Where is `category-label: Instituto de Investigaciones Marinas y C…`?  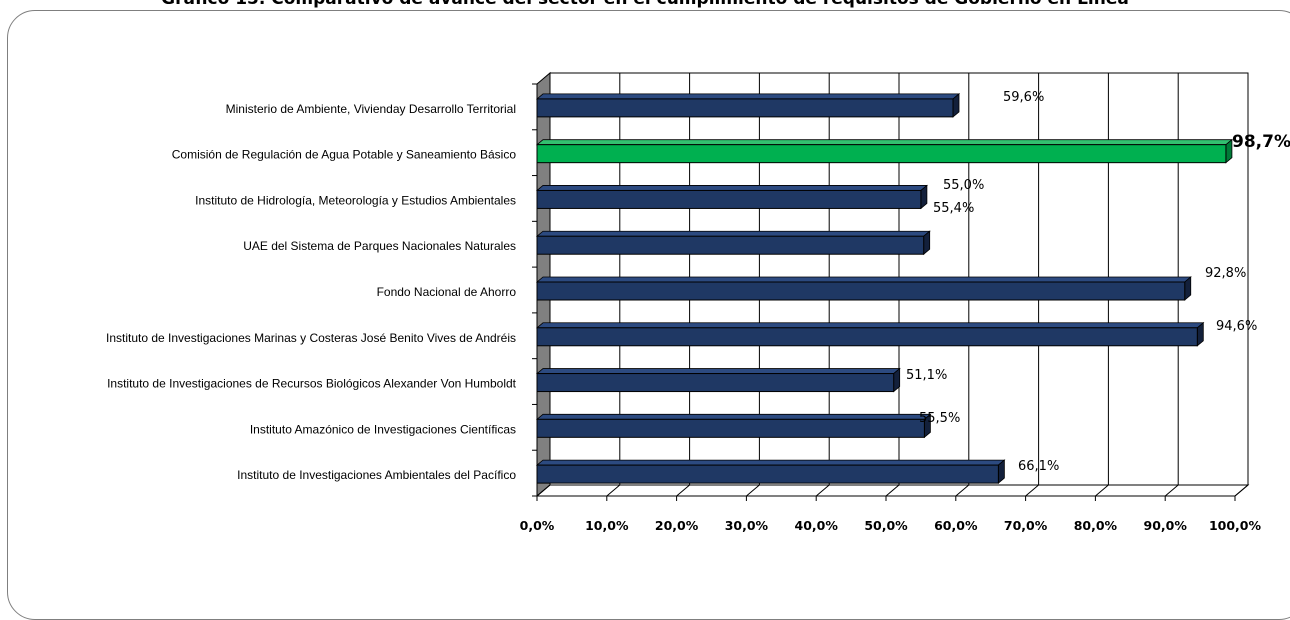 category-label: Instituto de Investigaciones Marinas y C… is located at coordinates (311, 338).